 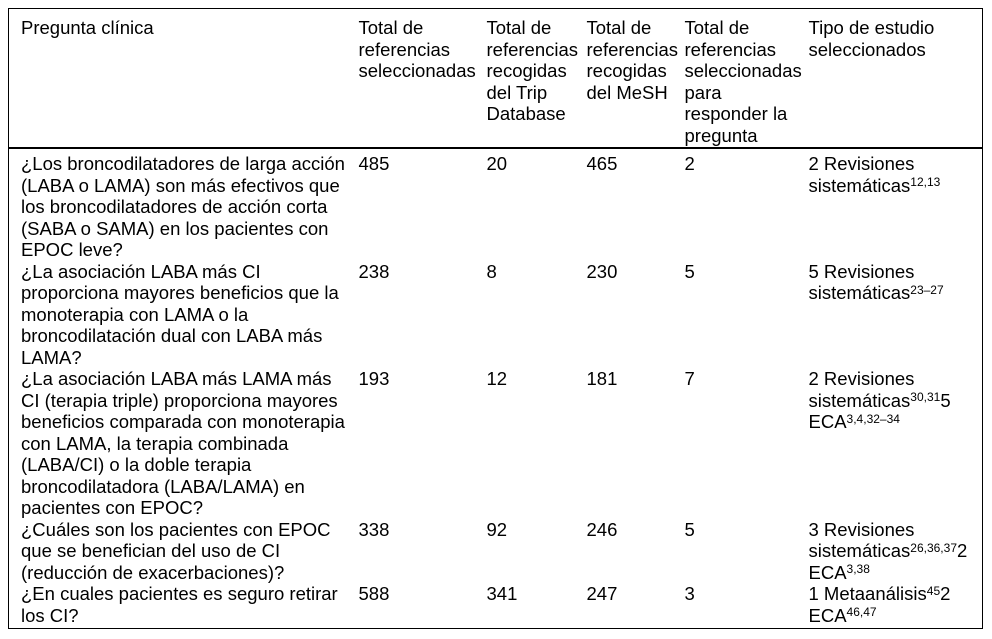 I want to click on mesh-cell: 465, so click(x=602, y=163).